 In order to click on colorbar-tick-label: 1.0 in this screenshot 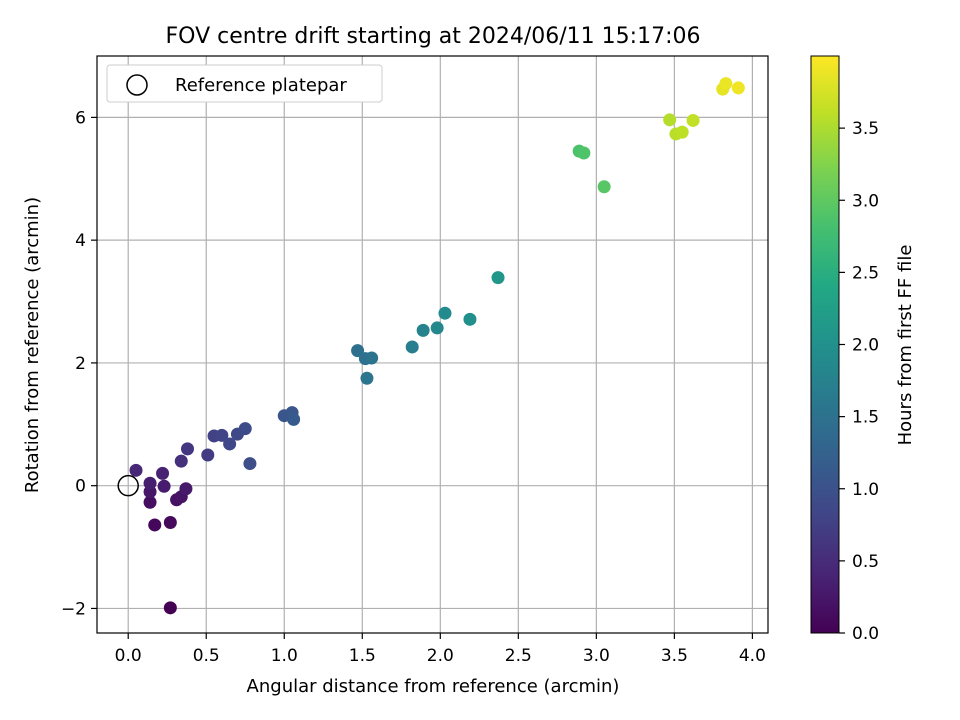, I will do `click(865, 490)`.